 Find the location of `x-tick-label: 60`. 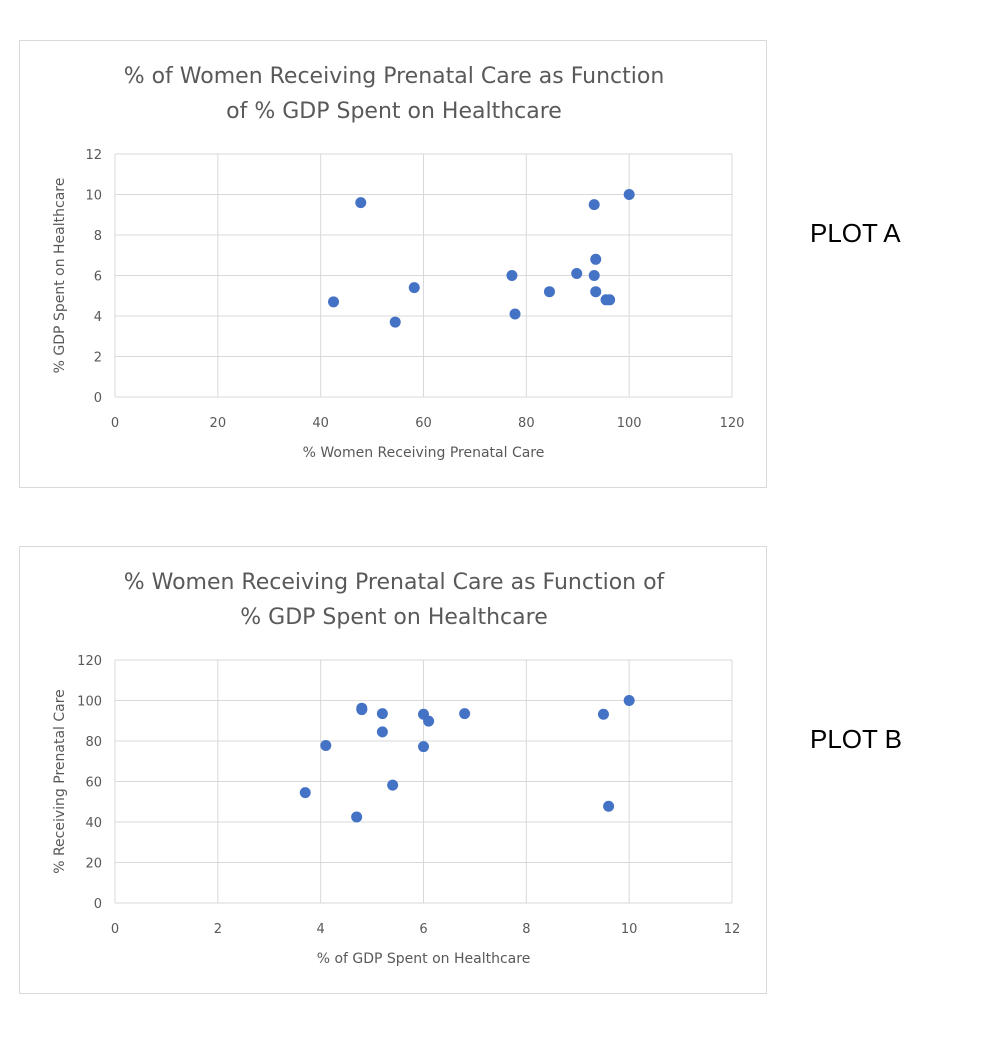

x-tick-label: 60 is located at coordinates (423, 423).